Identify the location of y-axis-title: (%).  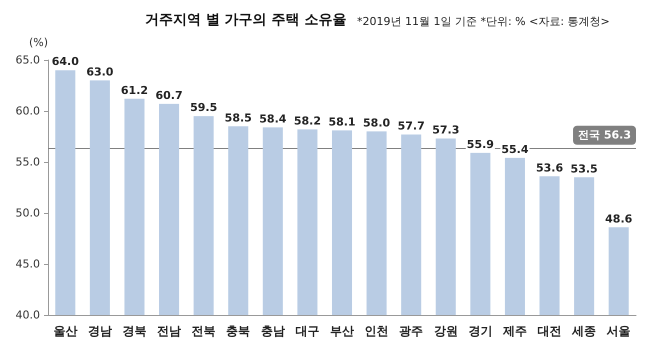
(38, 42).